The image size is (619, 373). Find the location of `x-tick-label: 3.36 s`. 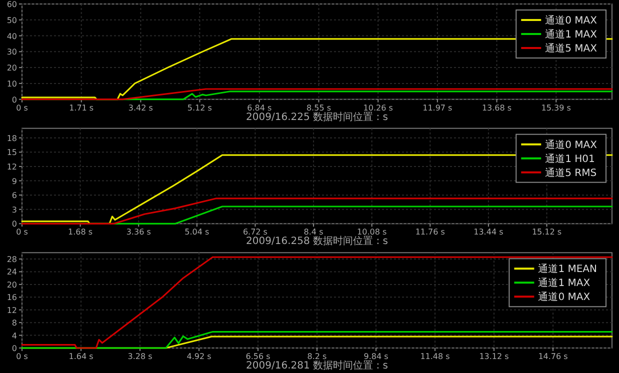

x-tick-label: 3.36 s is located at coordinates (138, 232).